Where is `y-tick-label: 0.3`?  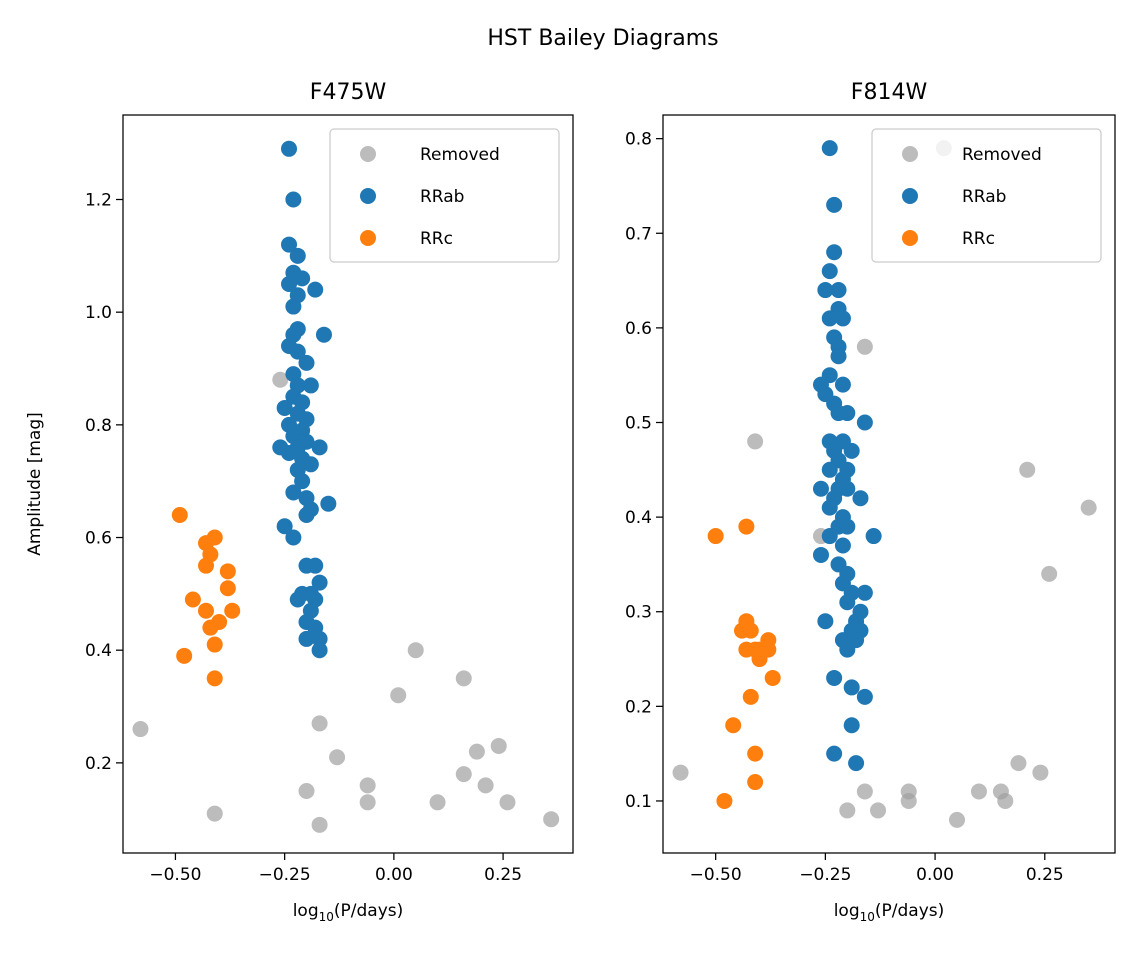 y-tick-label: 0.3 is located at coordinates (638, 613).